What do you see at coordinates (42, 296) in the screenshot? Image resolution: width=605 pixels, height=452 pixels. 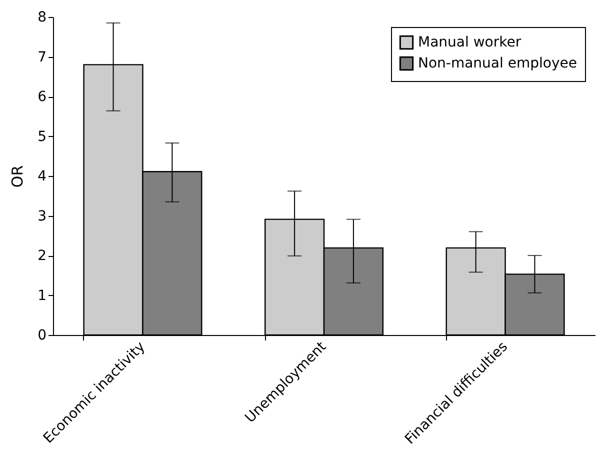 I see `y-tick-label: 1` at bounding box center [42, 296].